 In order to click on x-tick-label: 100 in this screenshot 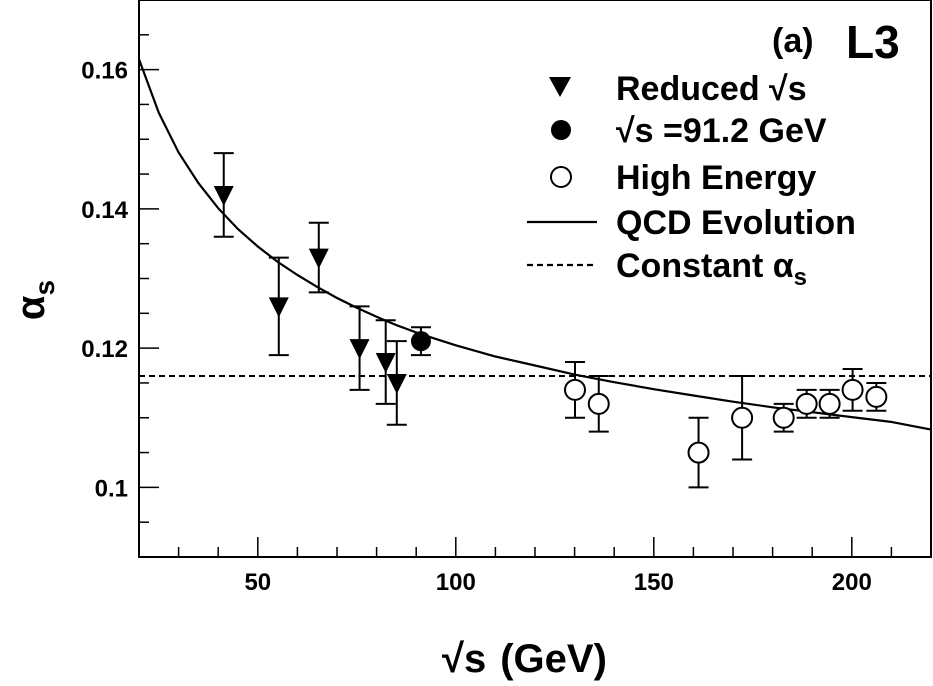, I will do `click(456, 582)`.